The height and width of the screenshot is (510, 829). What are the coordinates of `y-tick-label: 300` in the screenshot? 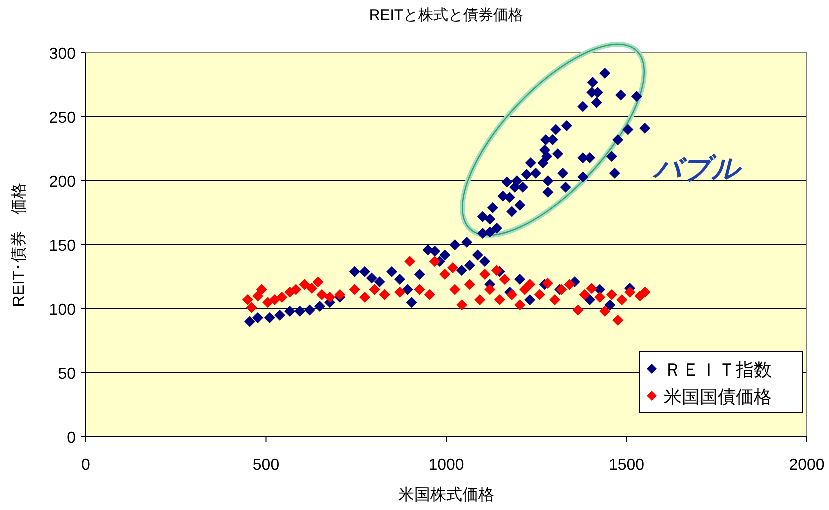 It's located at (62, 54).